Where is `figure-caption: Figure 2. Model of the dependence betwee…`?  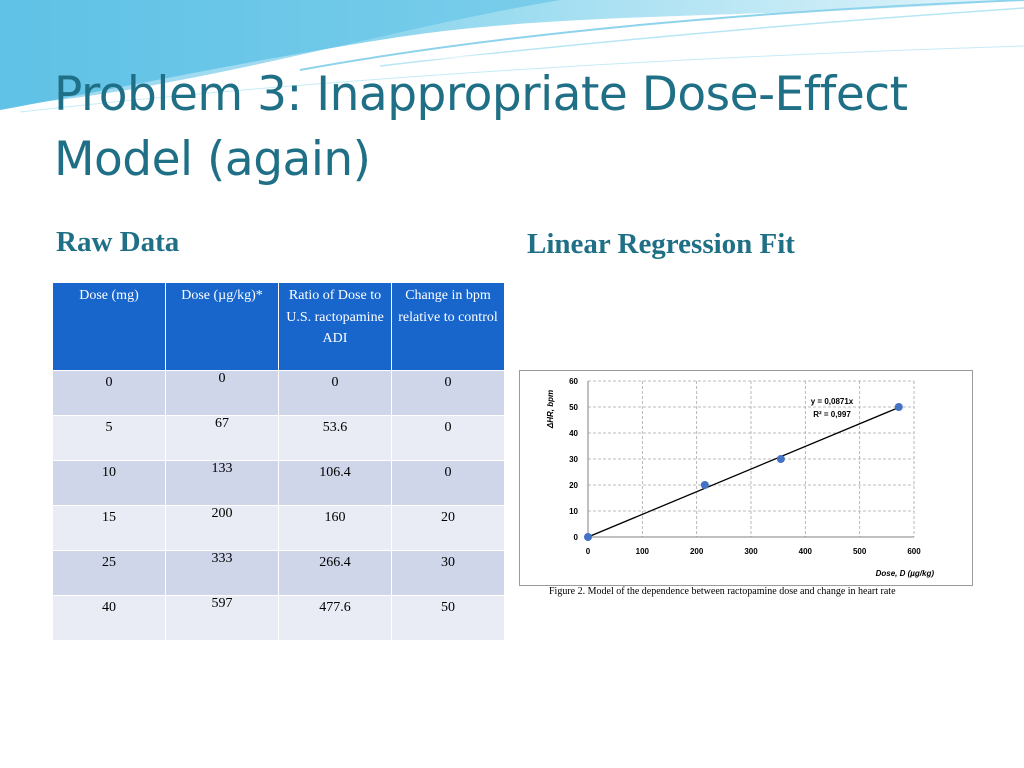
figure-caption: Figure 2. Model of the dependence betwee… is located at coordinates (722, 591).